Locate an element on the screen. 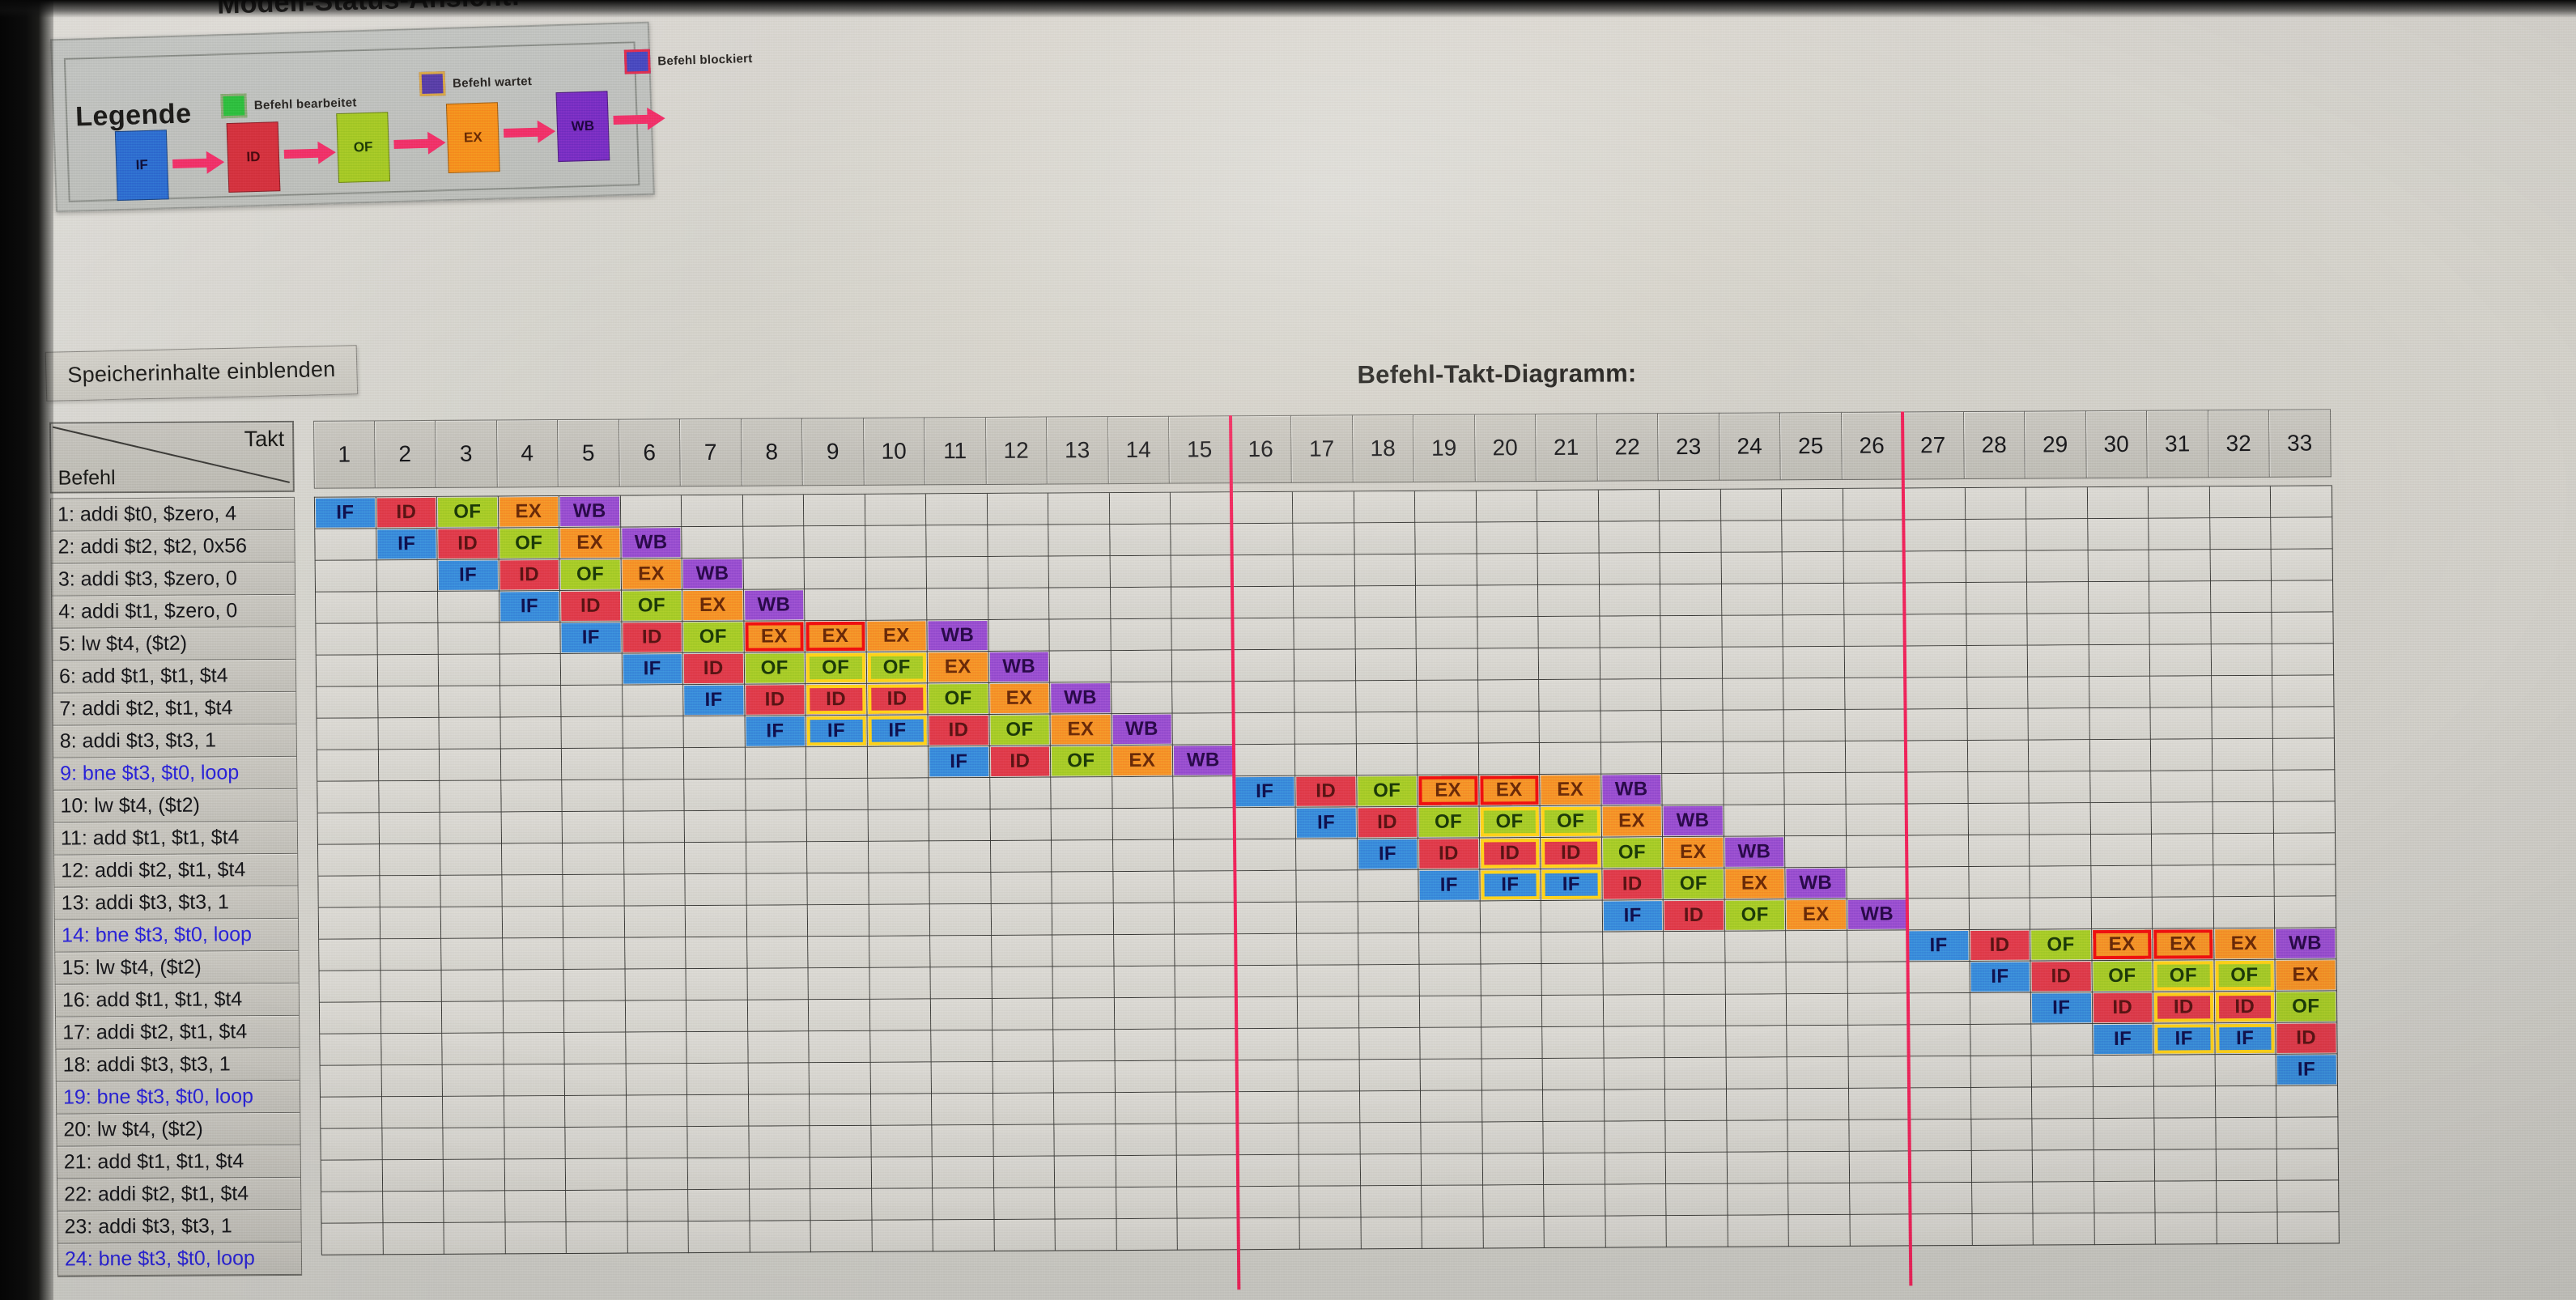 This screenshot has width=2576, height=1300. stage-box-if: IF is located at coordinates (141, 166).